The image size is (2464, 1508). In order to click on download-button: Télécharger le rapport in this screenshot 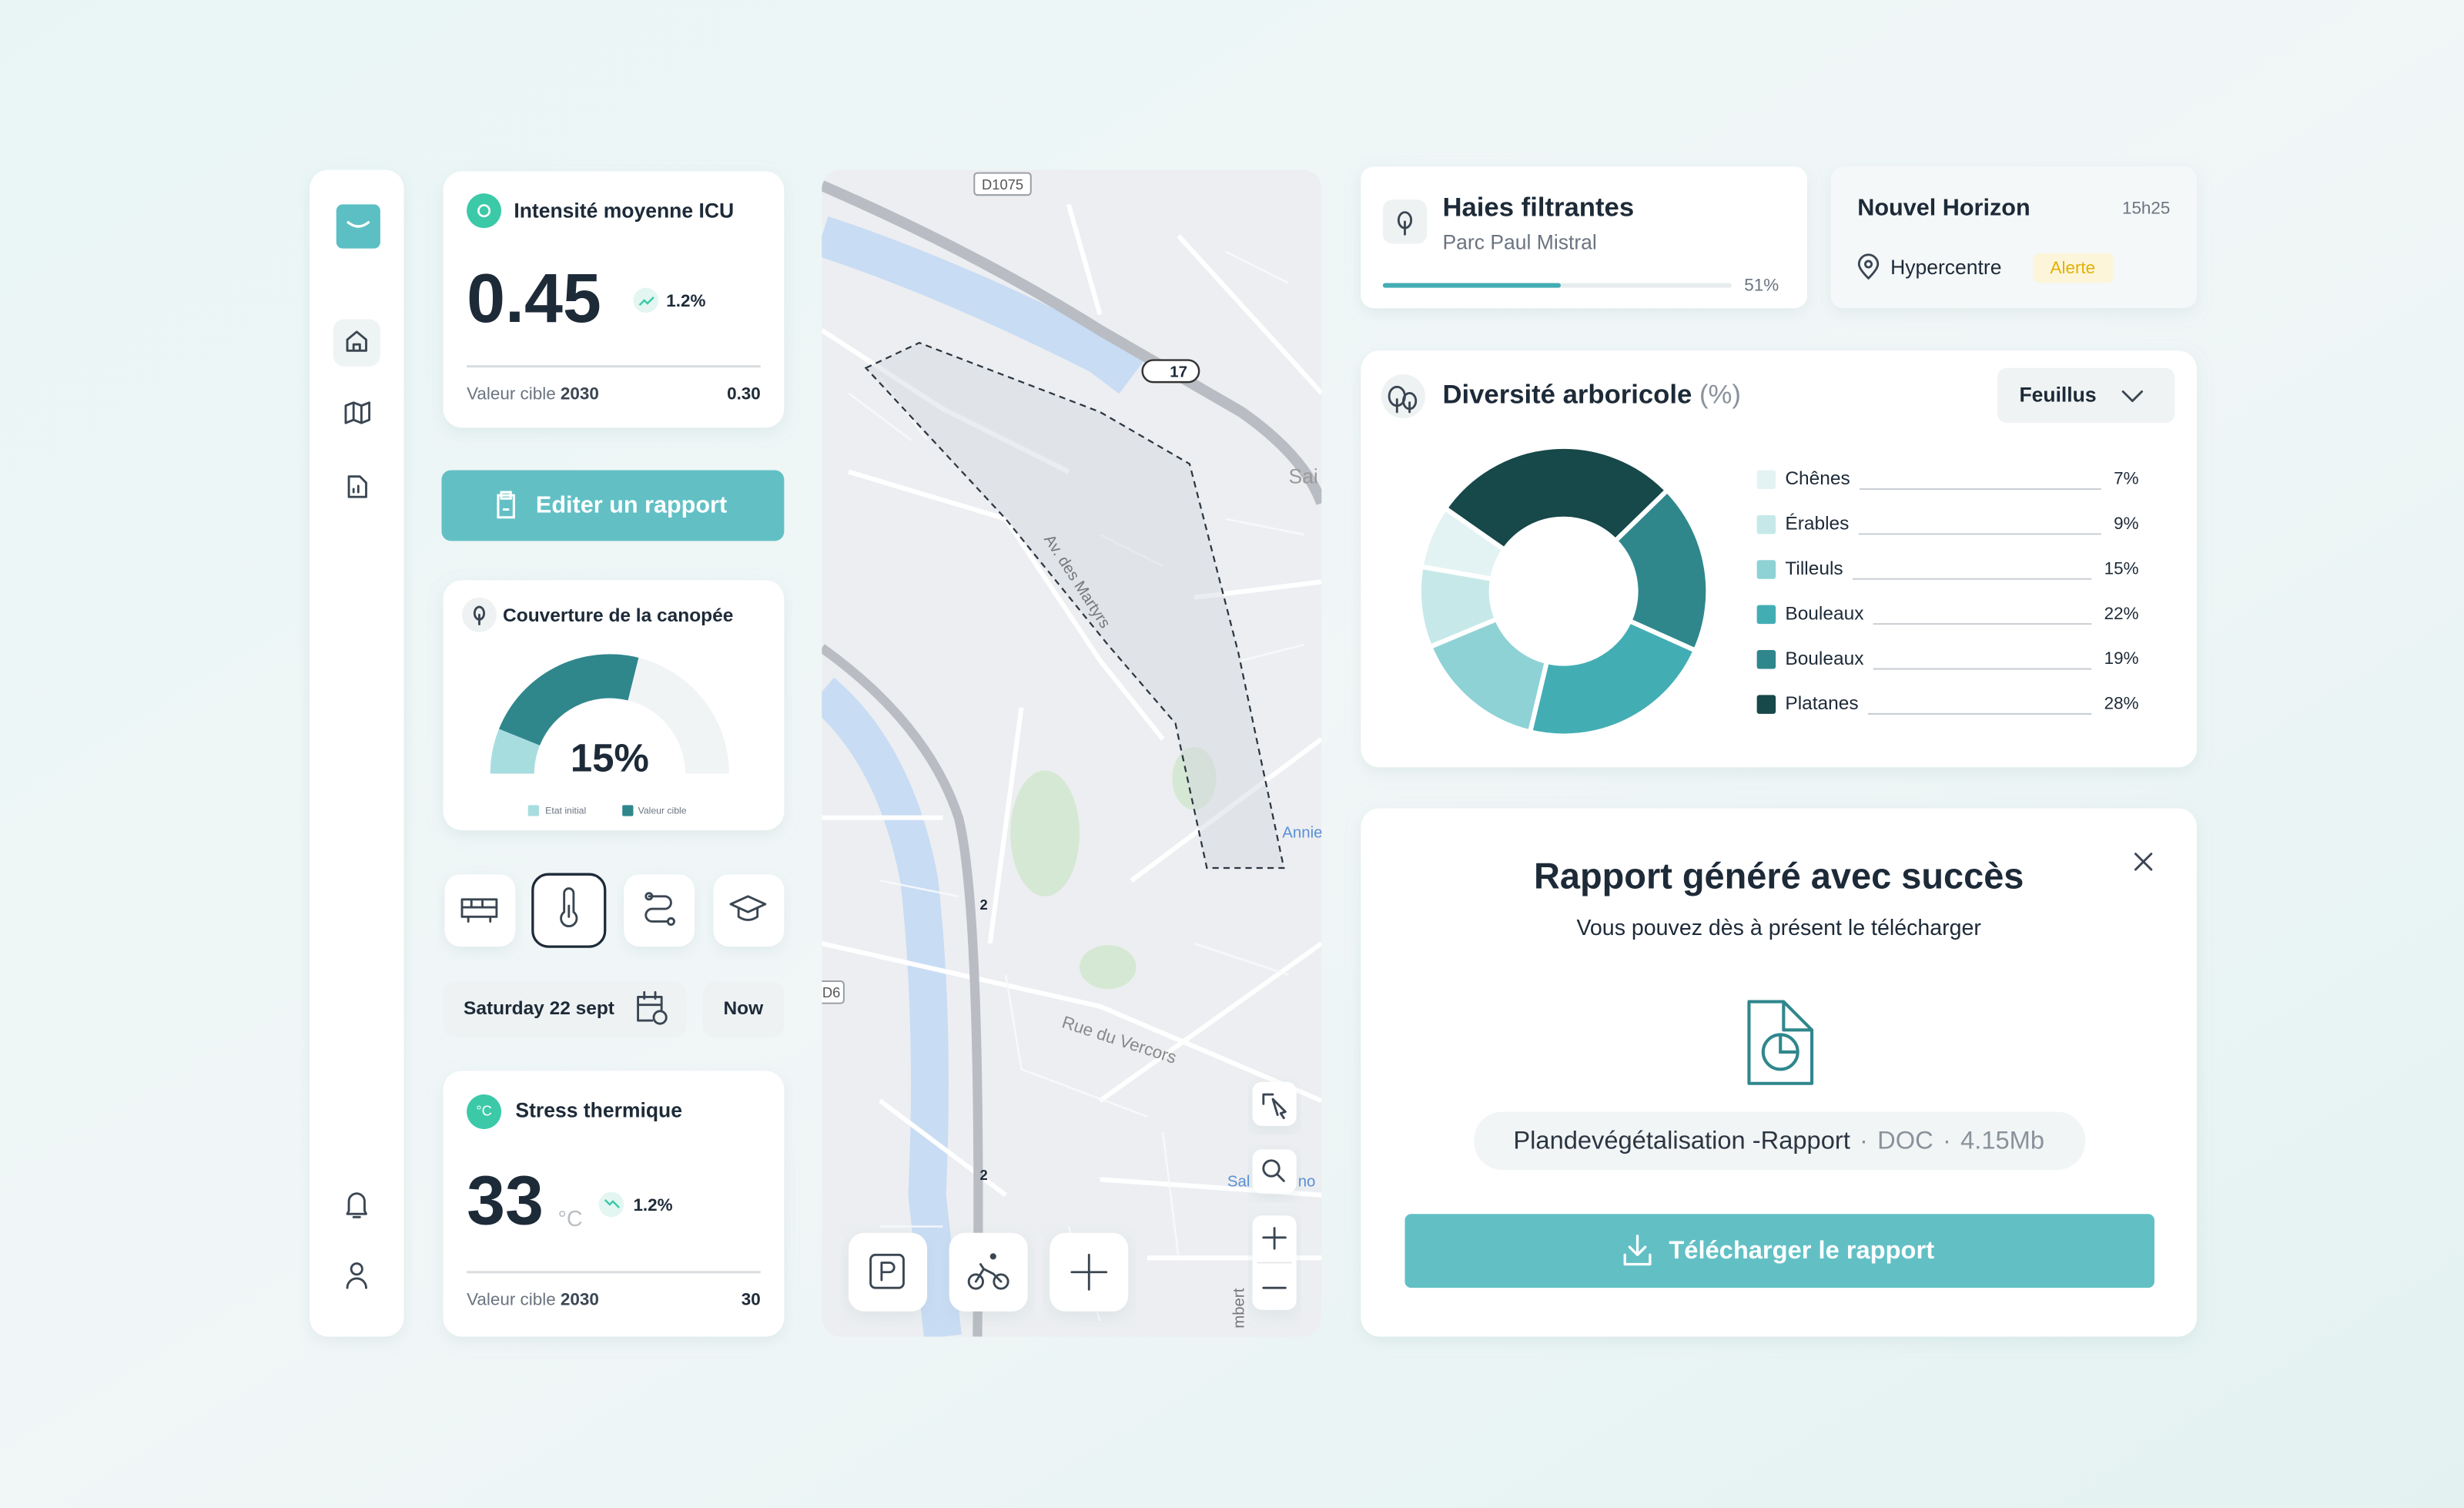, I will do `click(1779, 1251)`.